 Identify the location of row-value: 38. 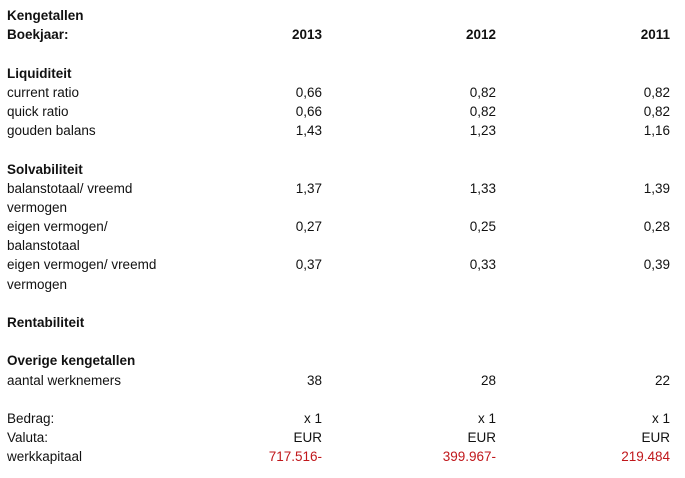
(314, 380).